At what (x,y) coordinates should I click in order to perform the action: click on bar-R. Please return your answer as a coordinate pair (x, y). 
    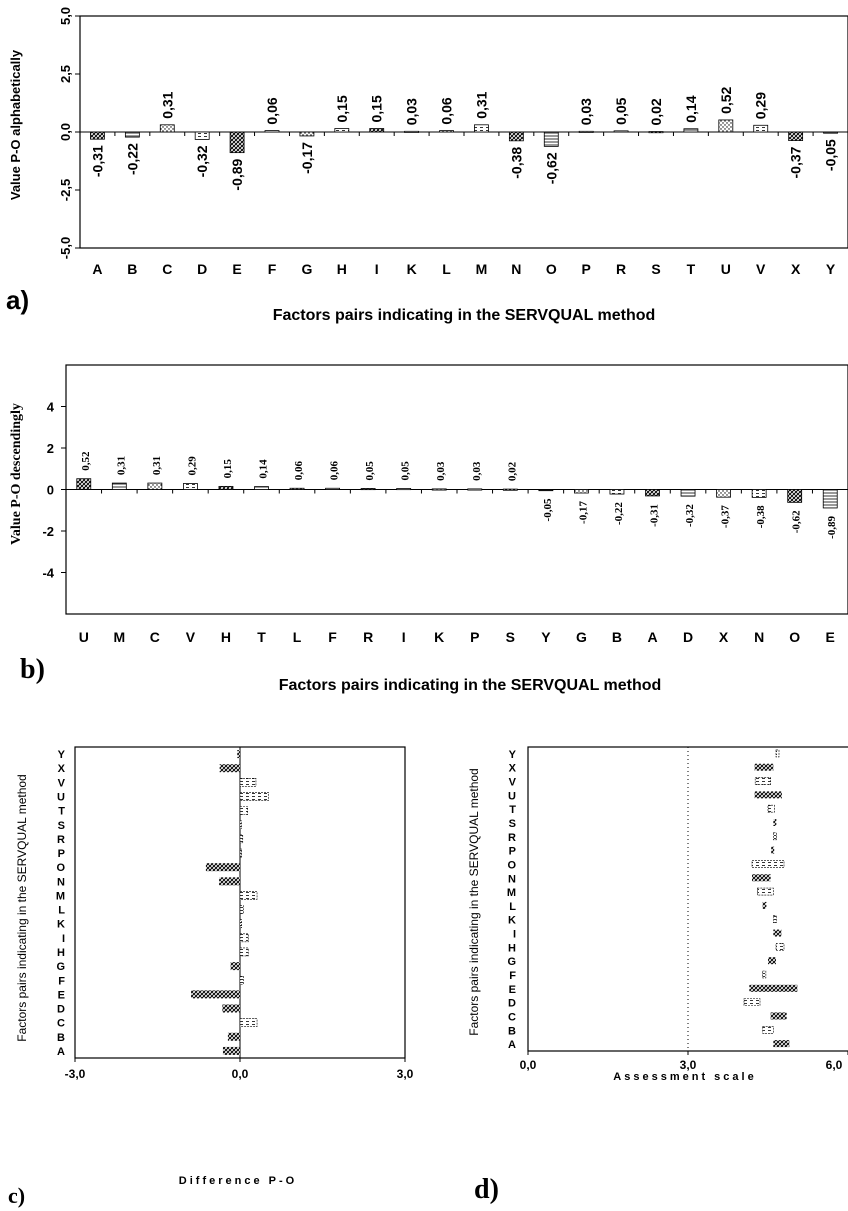
    Looking at the image, I should click on (241, 839).